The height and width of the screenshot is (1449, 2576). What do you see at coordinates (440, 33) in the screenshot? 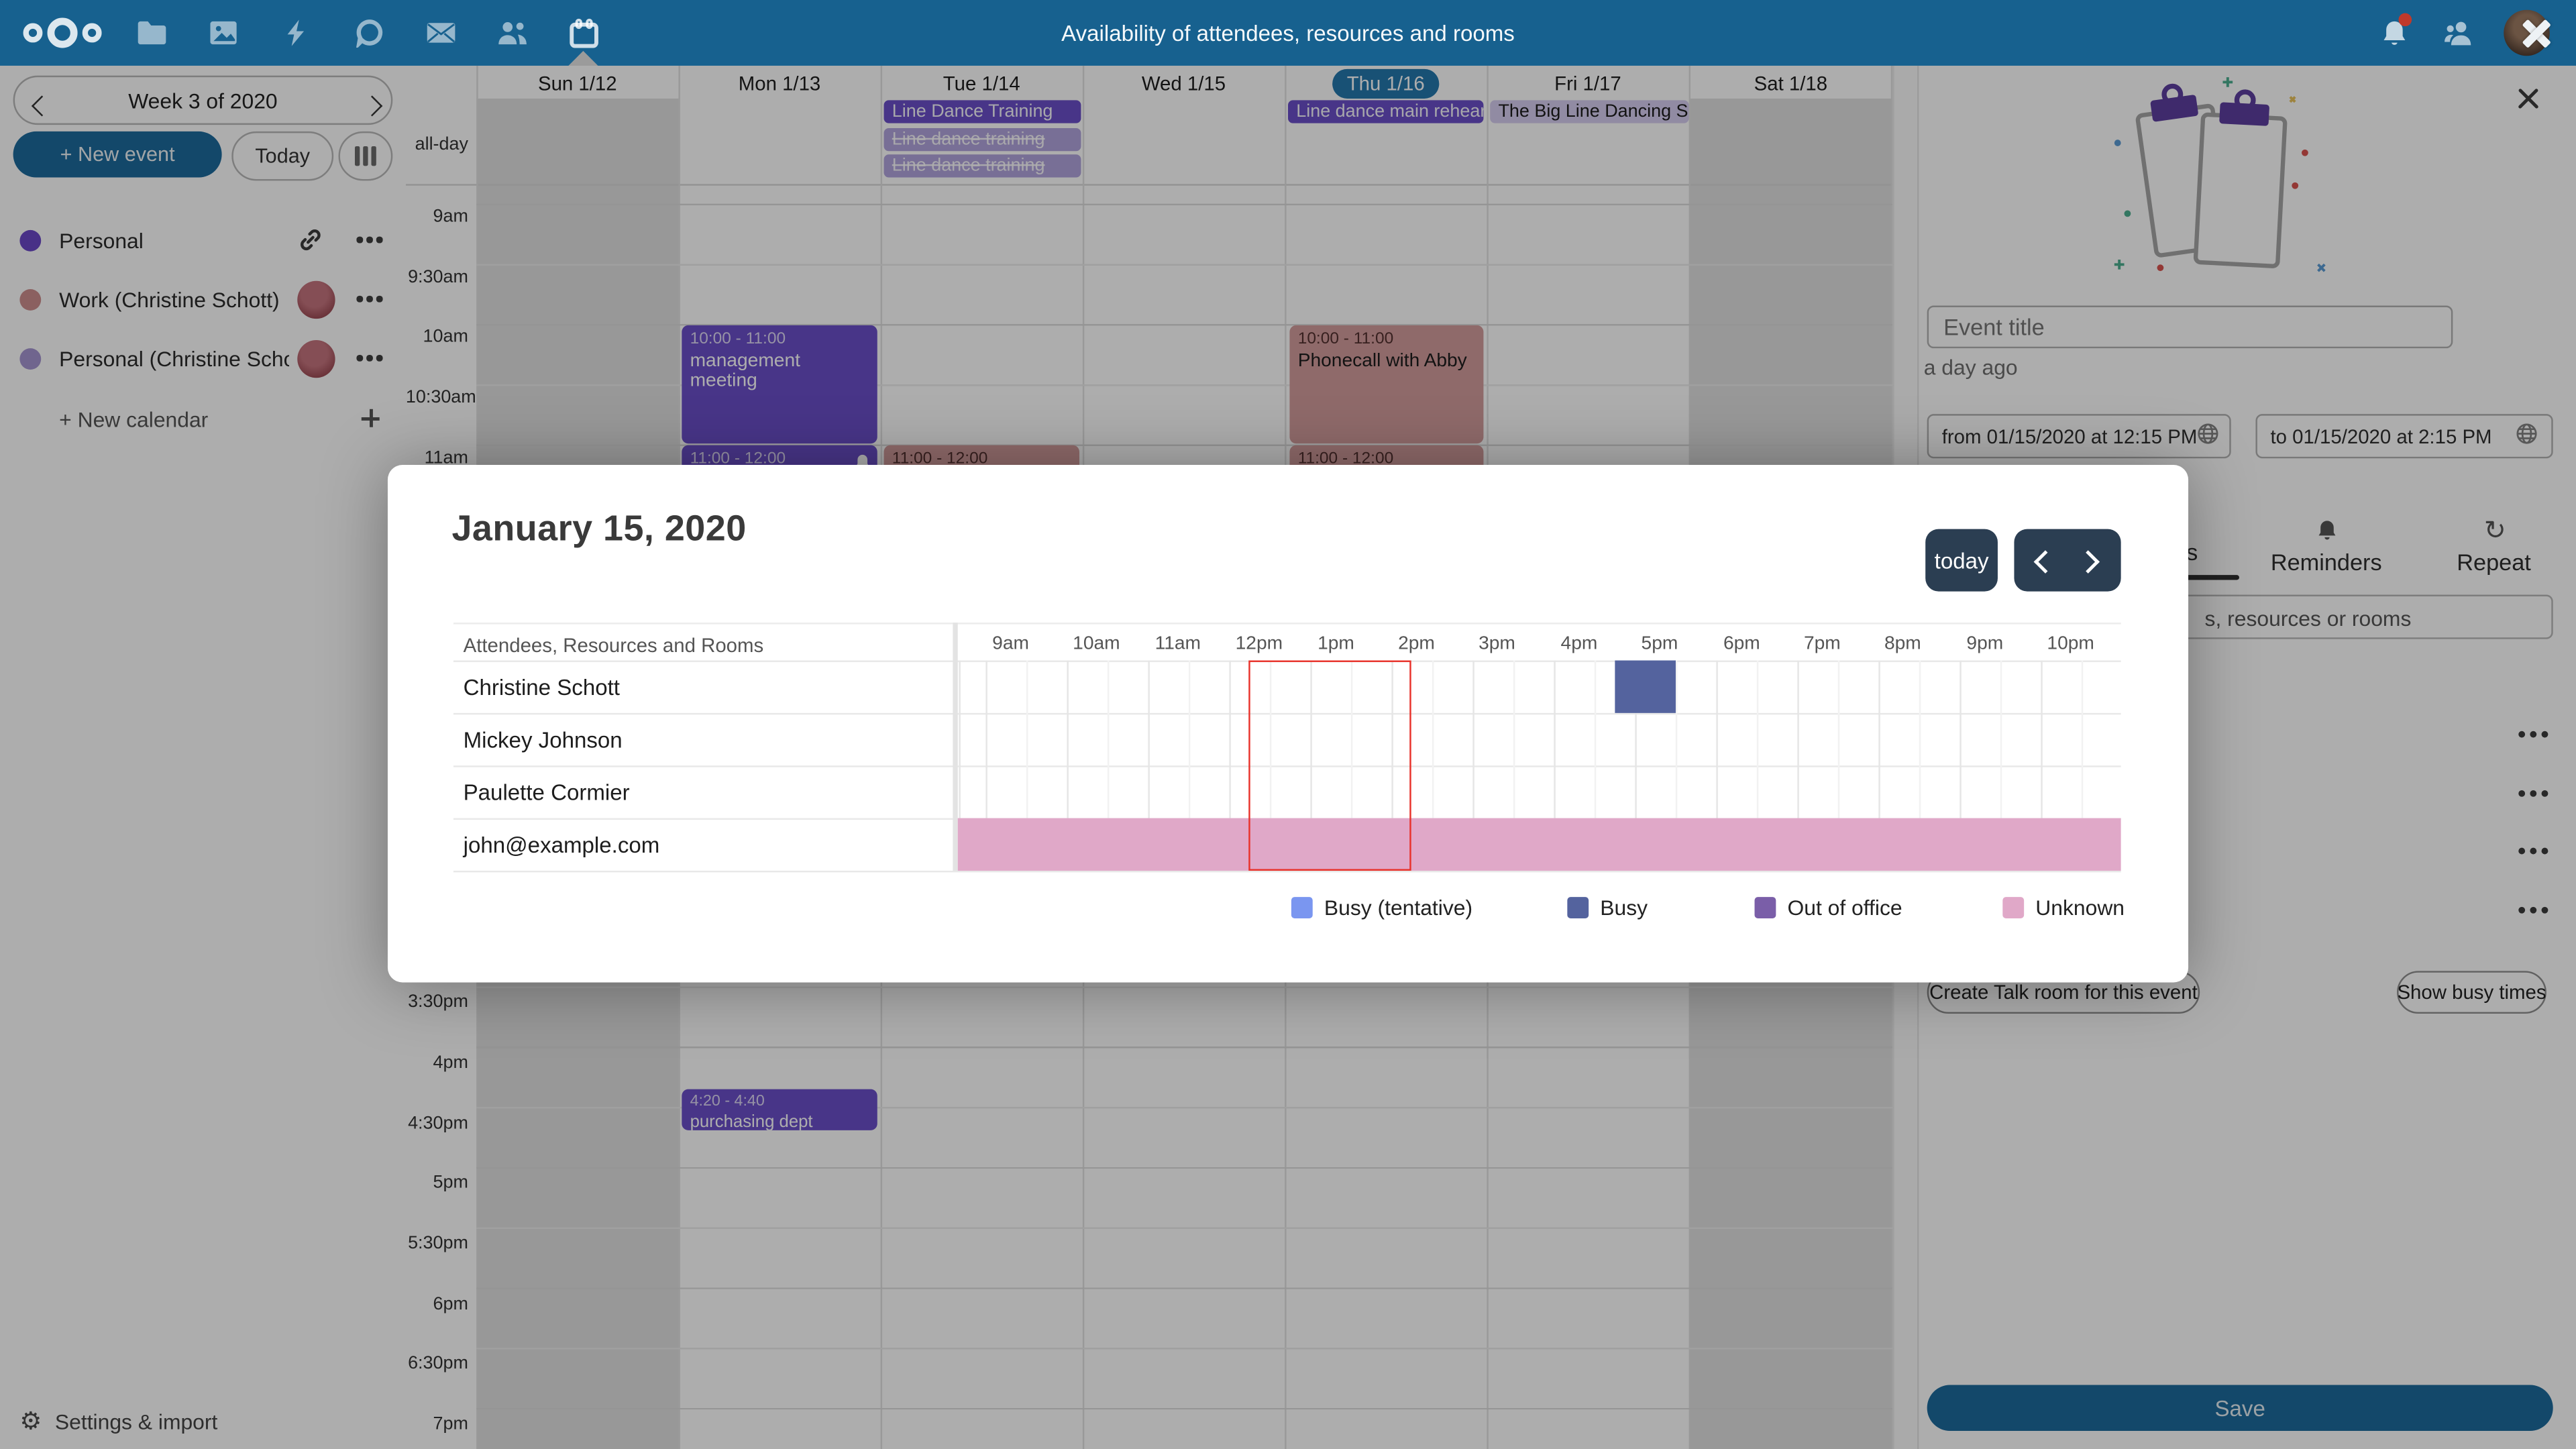
I see `mail-app-icon` at bounding box center [440, 33].